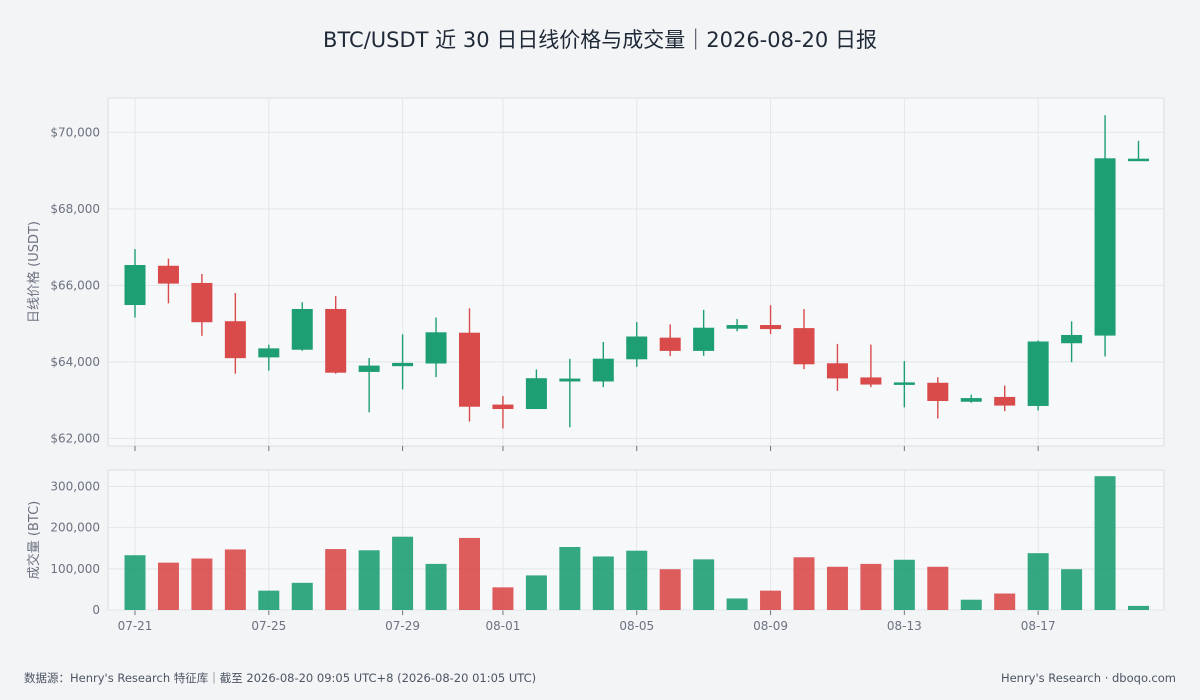 The width and height of the screenshot is (1200, 700). What do you see at coordinates (600, 40) in the screenshot?
I see `chart-title: BTC/USDT 近 30 日日线价格与成交量｜2026-08-20 日报` at bounding box center [600, 40].